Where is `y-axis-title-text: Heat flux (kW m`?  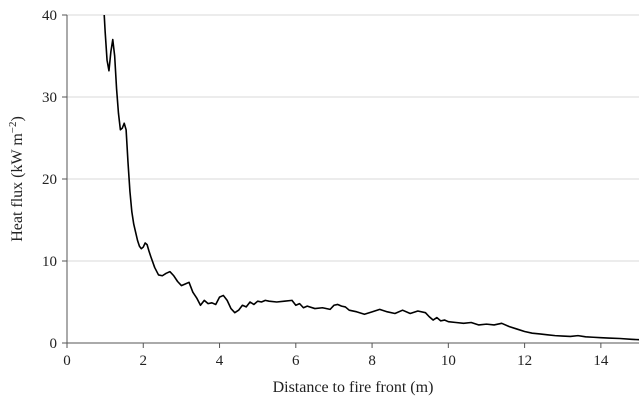
y-axis-title-text: Heat flux (kW m is located at coordinates (17, 187).